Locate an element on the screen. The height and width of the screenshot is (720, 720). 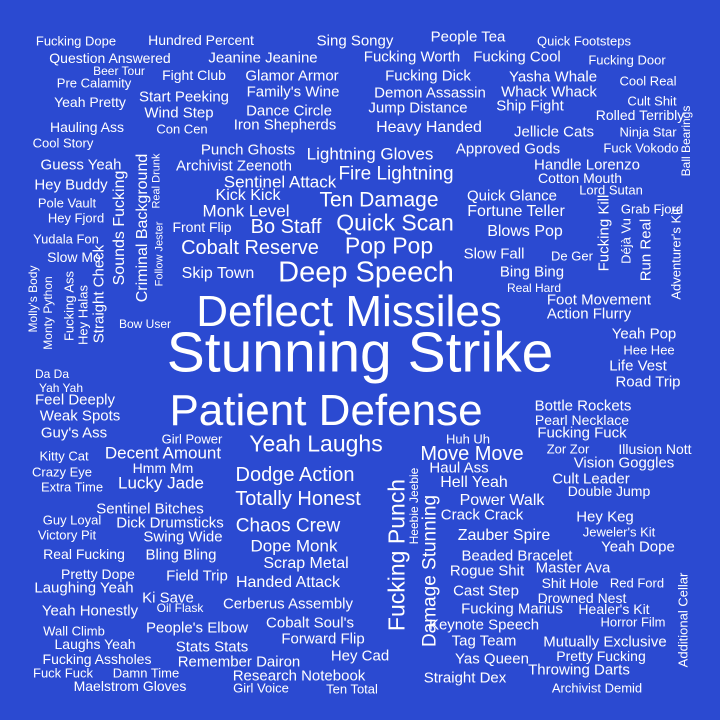
word: Déjà Vu is located at coordinates (626, 241).